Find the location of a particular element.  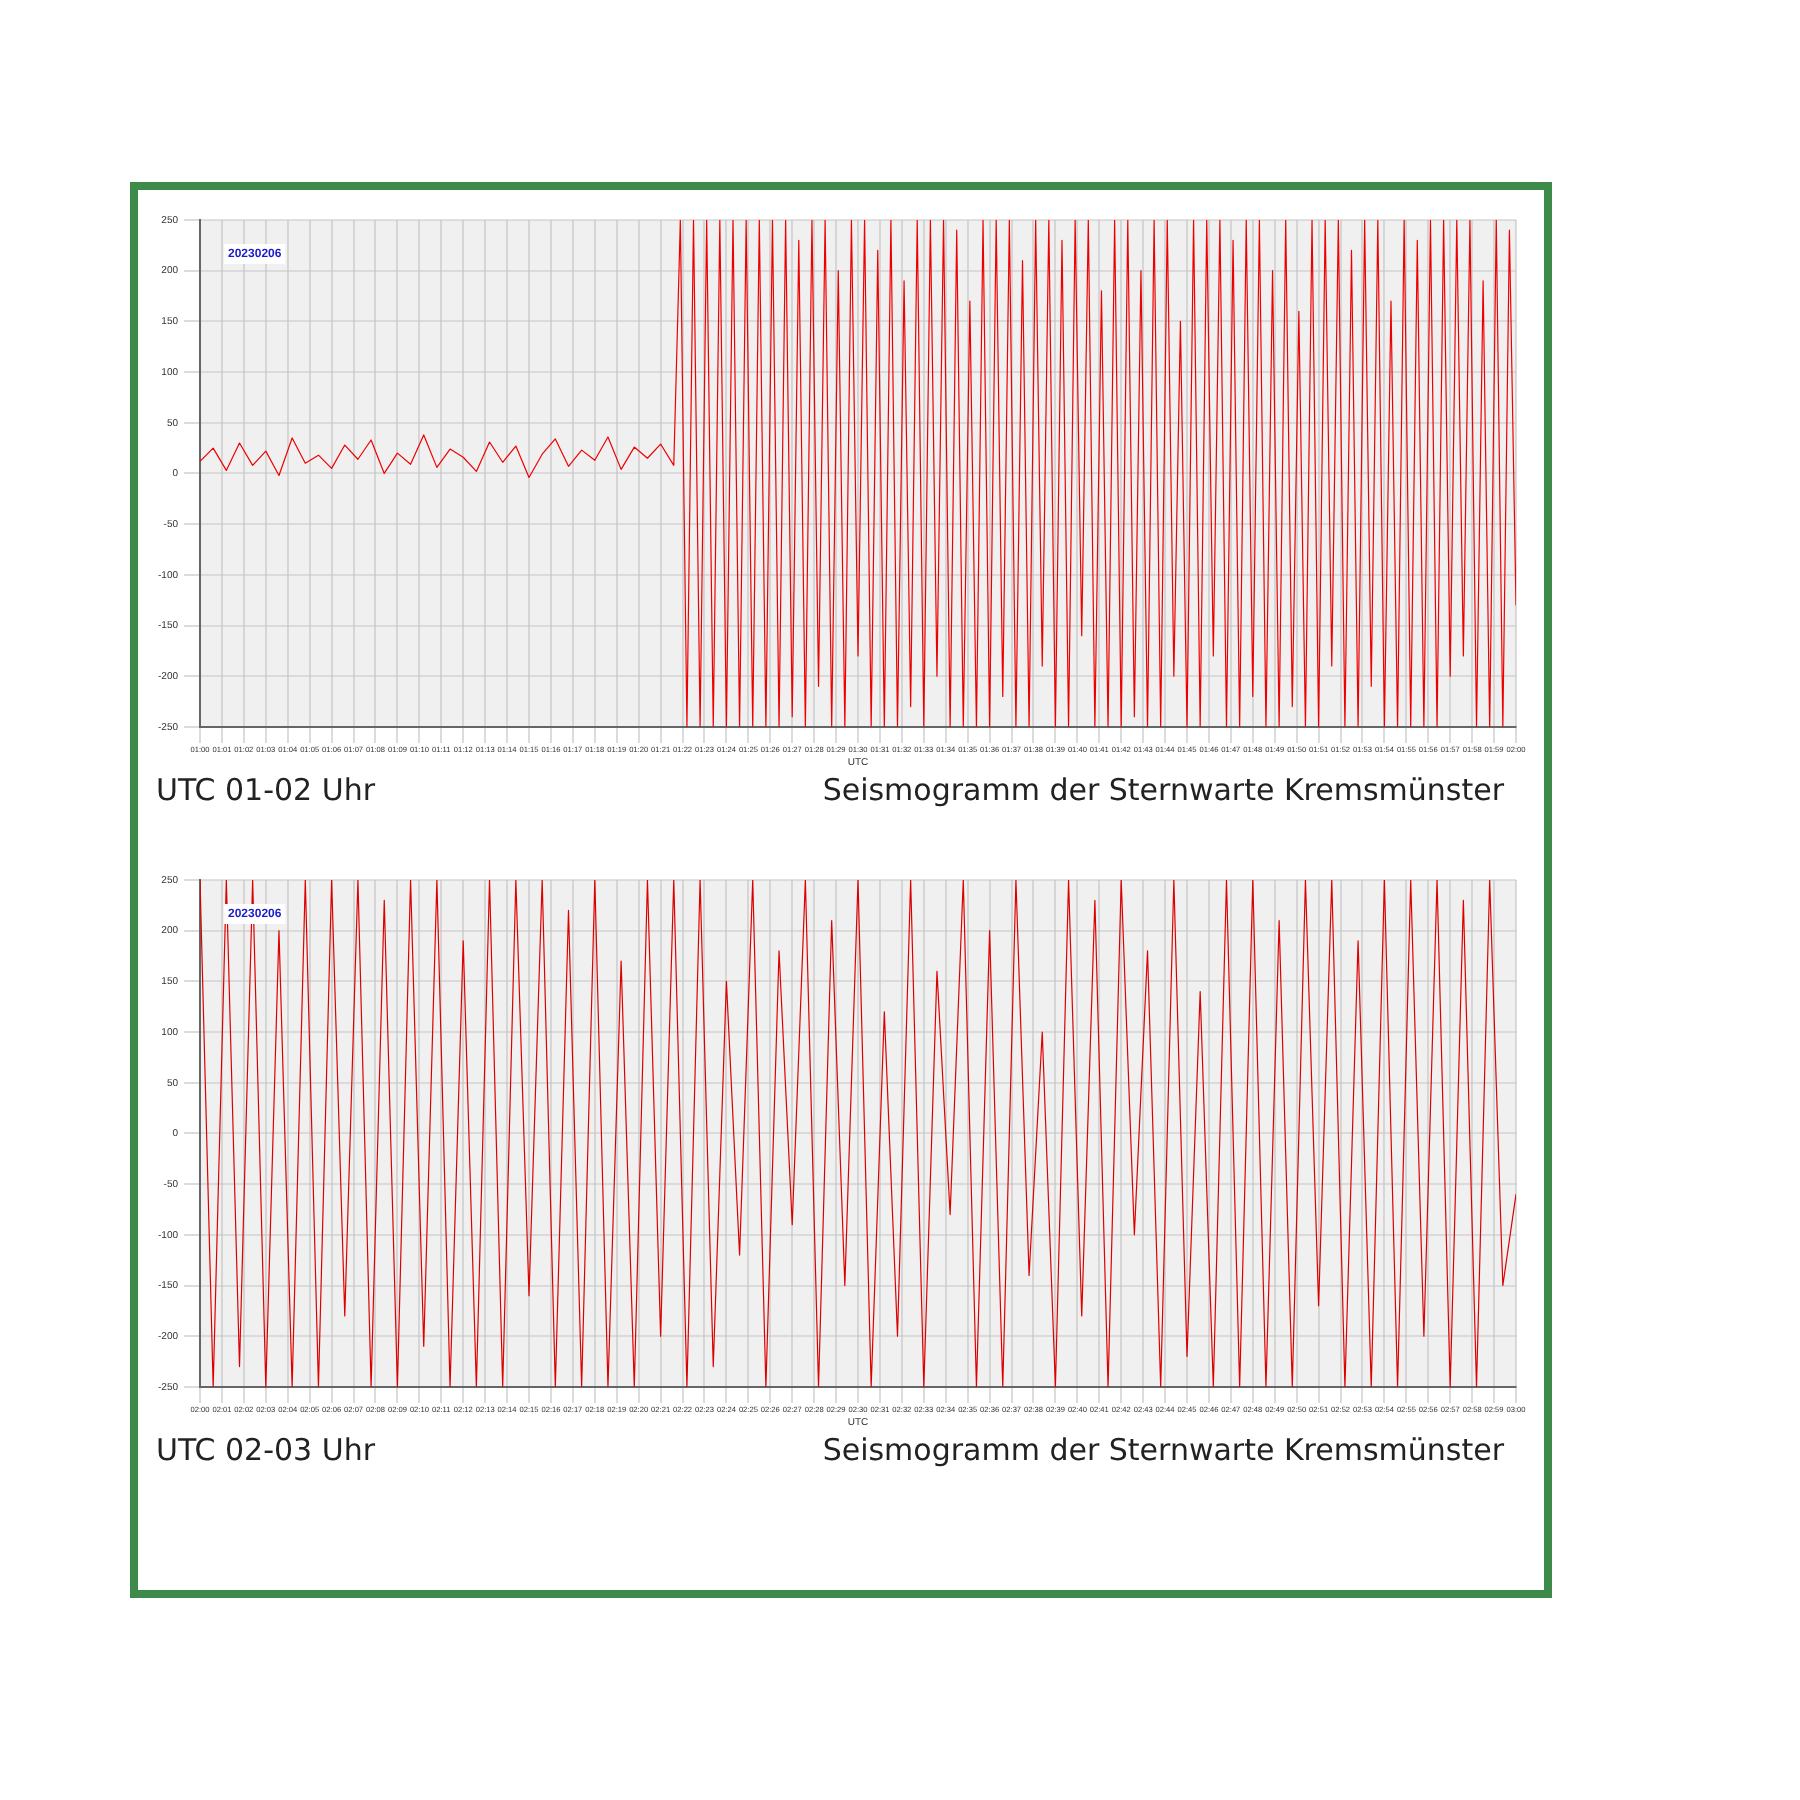

text: UTC 01-02 Uhr is located at coordinates (266, 790).